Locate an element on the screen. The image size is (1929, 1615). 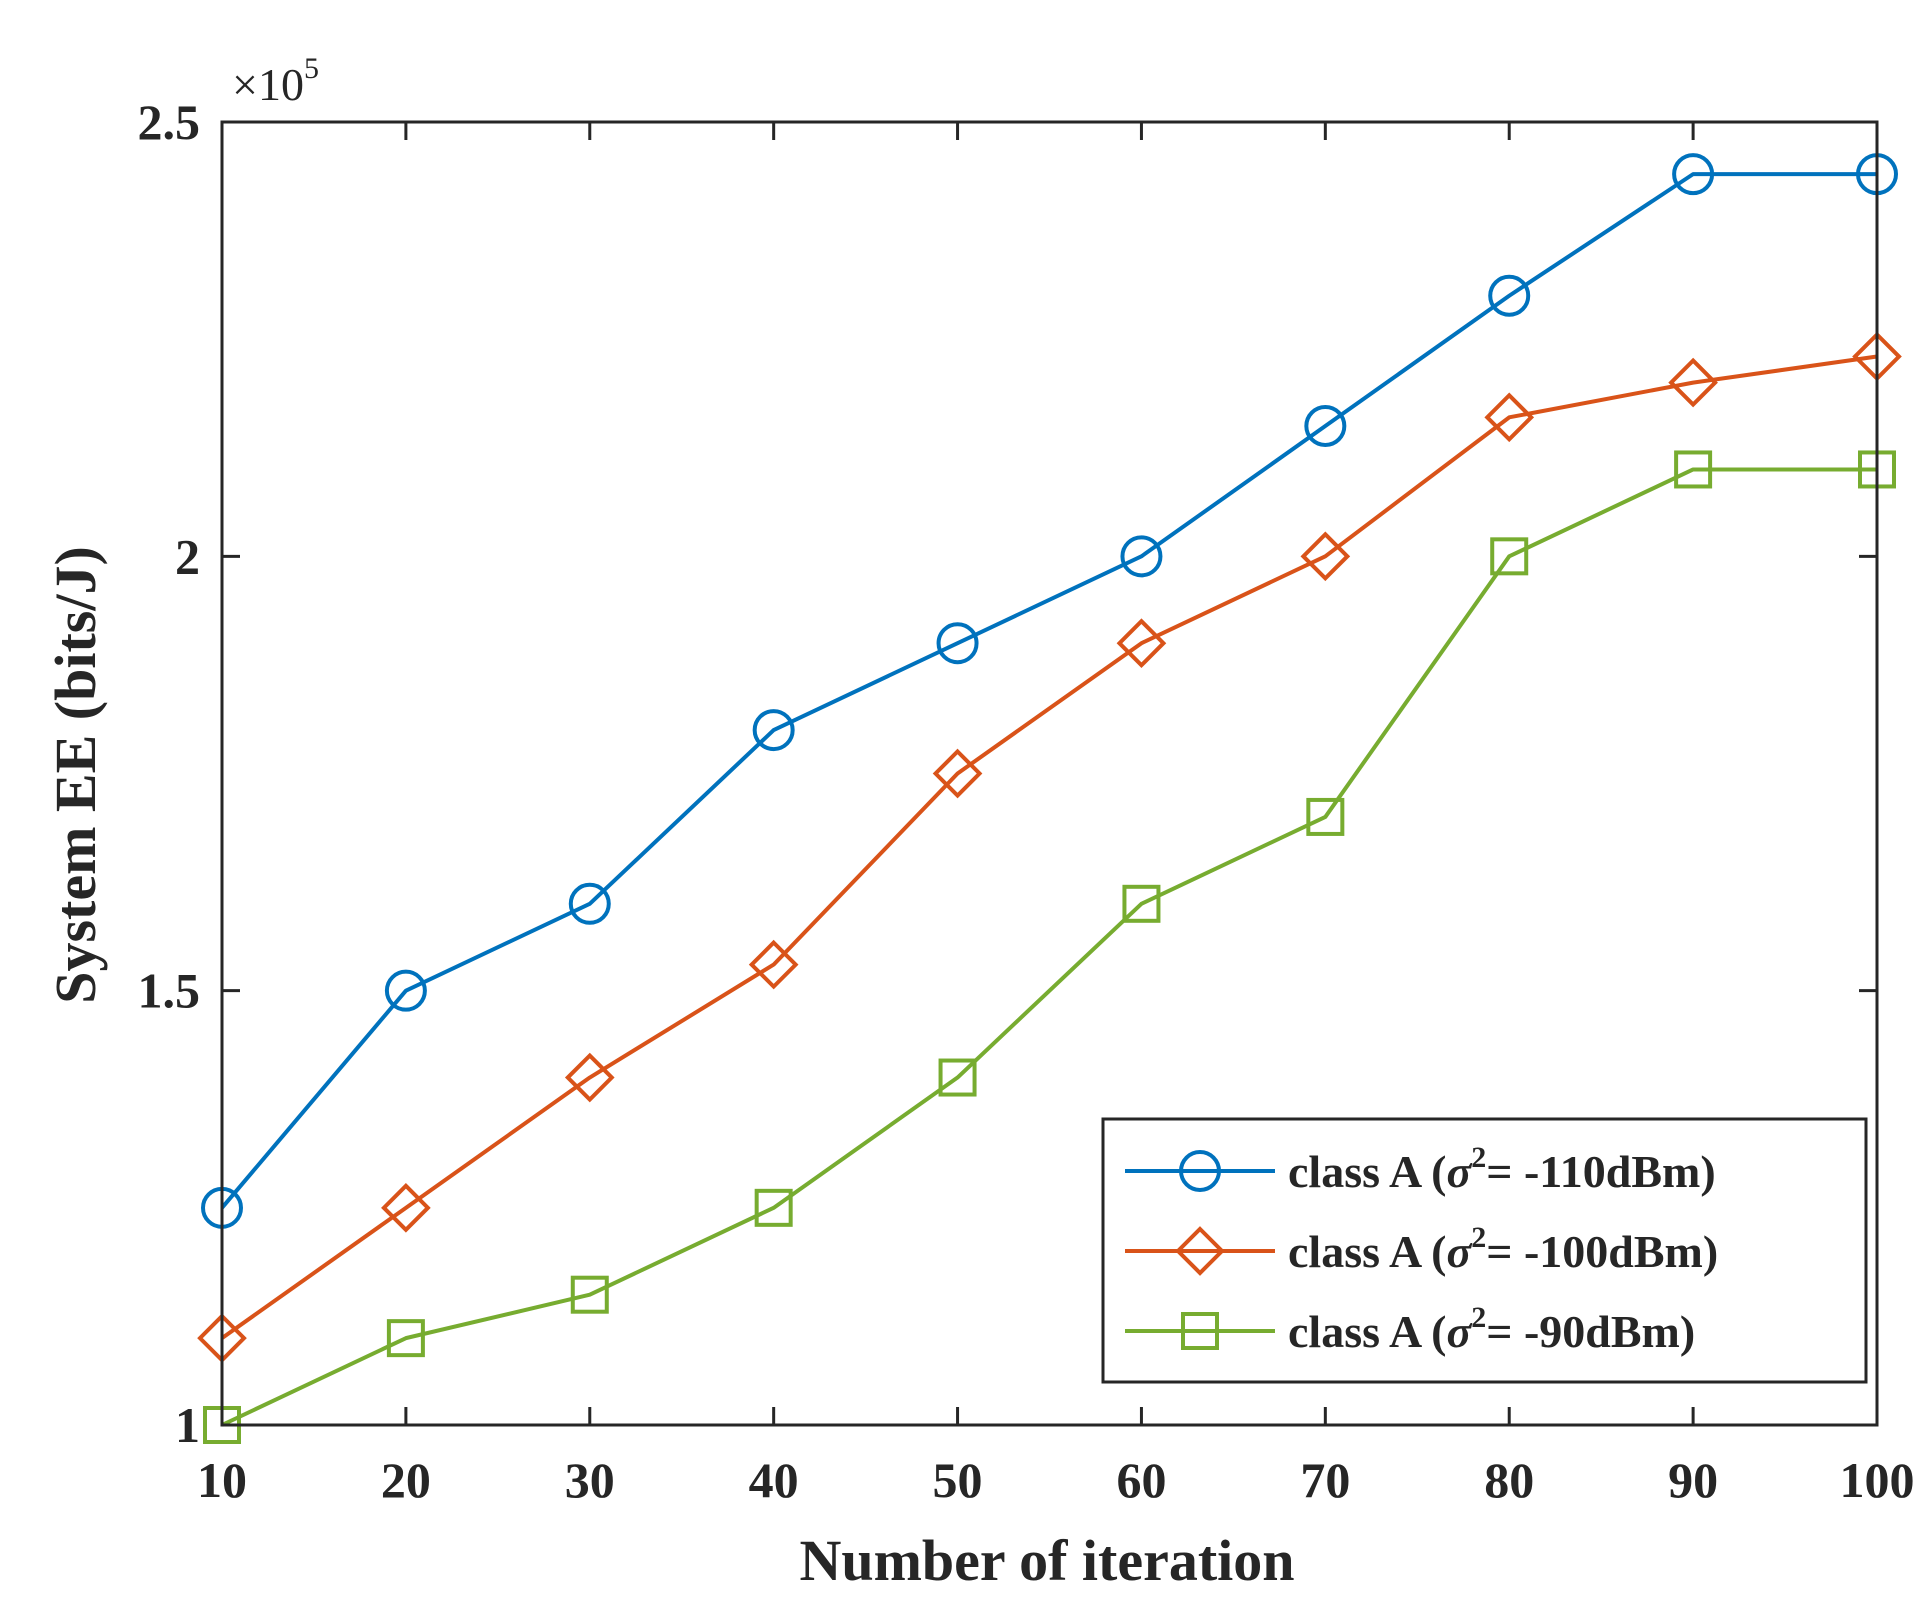
x-tick-label: 10 is located at coordinates (222, 1480).